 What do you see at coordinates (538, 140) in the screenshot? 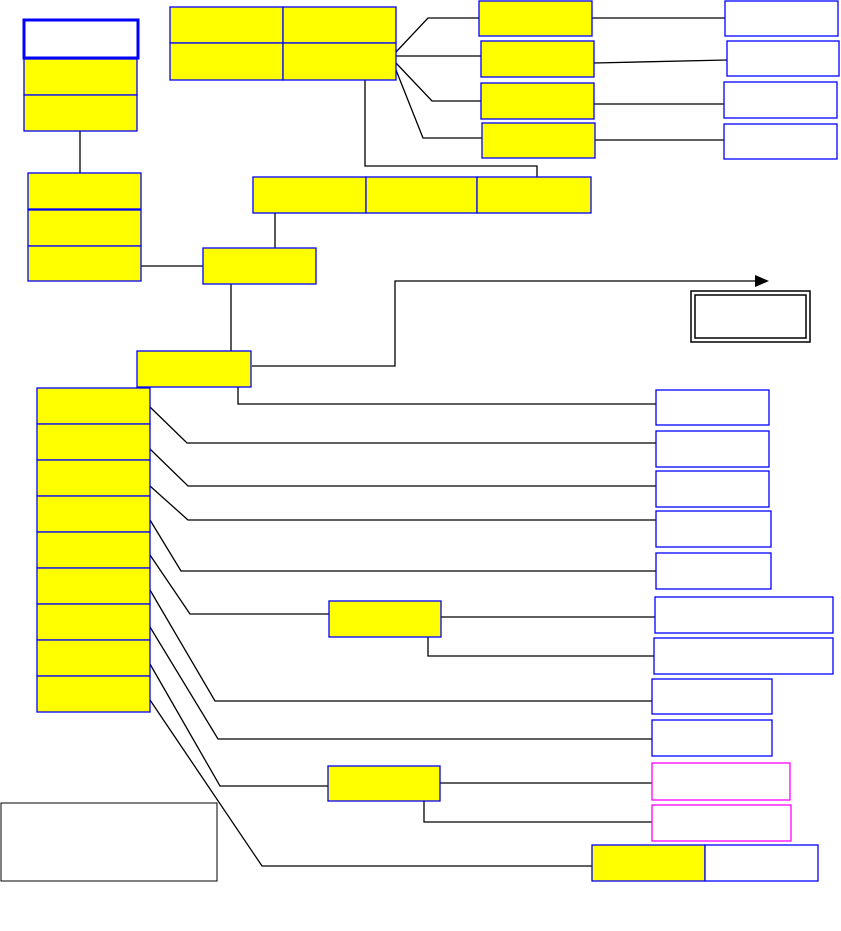
I see `branch-node-4-box` at bounding box center [538, 140].